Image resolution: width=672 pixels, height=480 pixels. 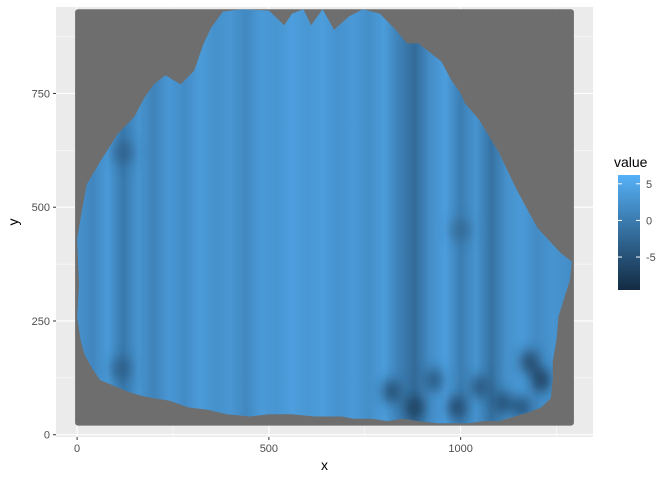 I want to click on y-axis-title: y, so click(x=13, y=222).